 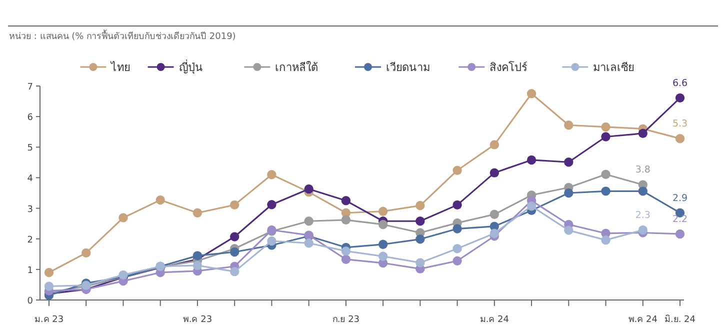 I want to click on x-tick-label: ม.ค 24, so click(x=495, y=320).